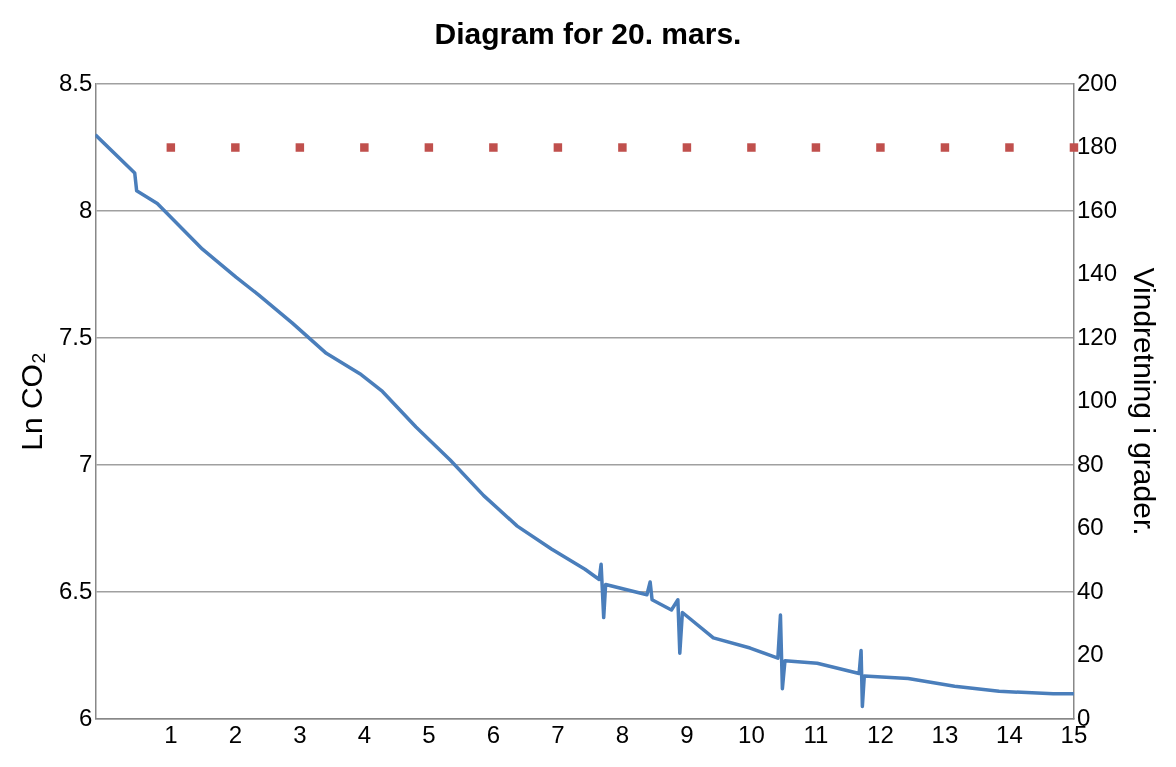  I want to click on x-tick-label: 12, so click(880, 735).